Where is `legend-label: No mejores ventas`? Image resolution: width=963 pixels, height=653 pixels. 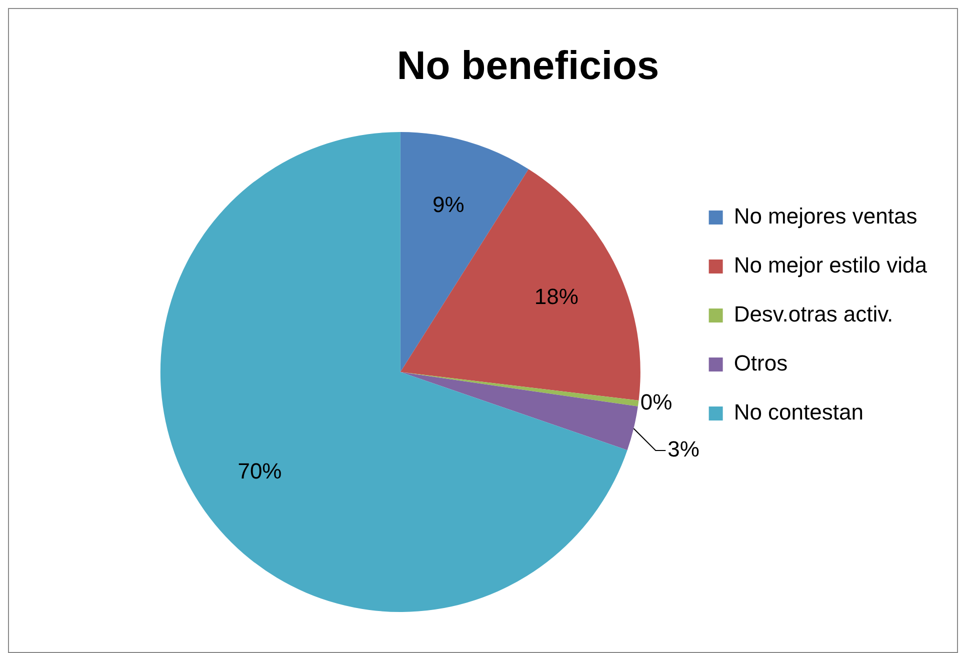
legend-label: No mejores ventas is located at coordinates (826, 216).